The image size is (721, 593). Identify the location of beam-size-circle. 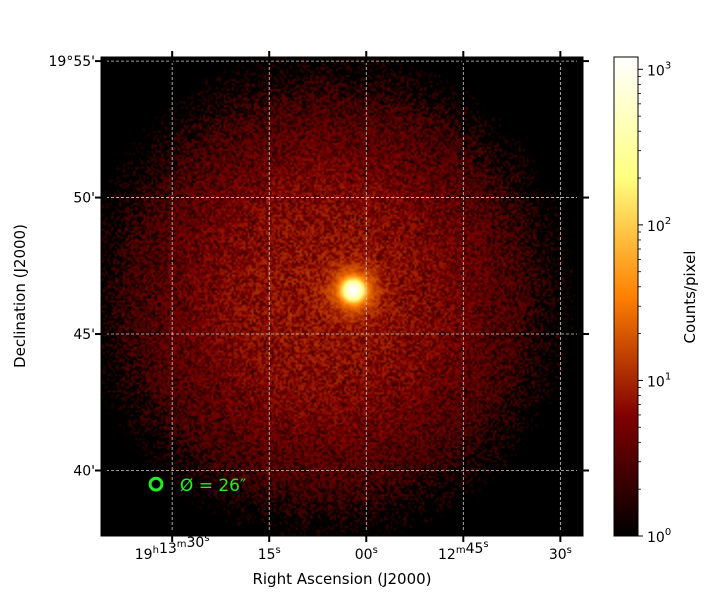
(156, 484).